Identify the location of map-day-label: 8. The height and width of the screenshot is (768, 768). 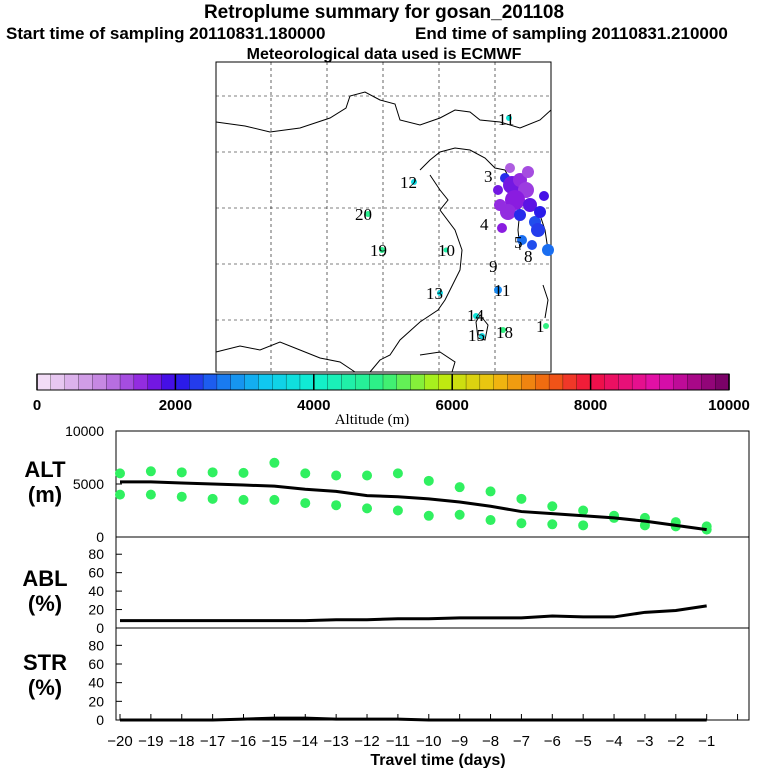
(528, 256).